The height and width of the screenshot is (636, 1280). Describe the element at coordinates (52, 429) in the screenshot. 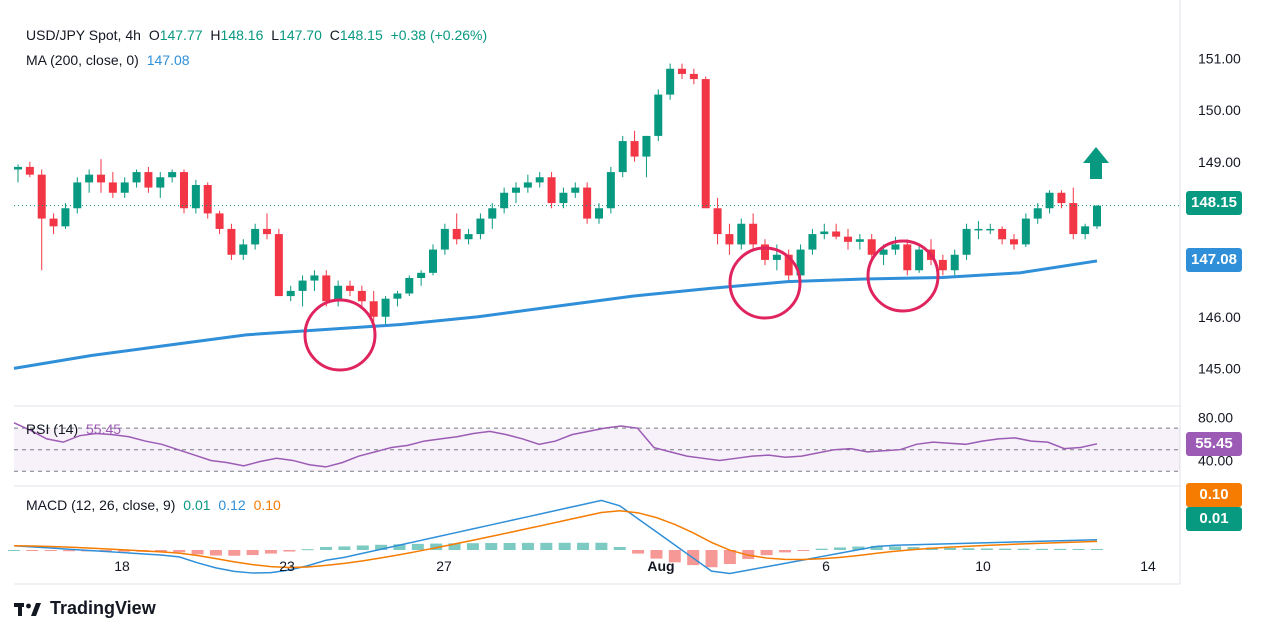

I see `rsi-label: RSI (14)` at that location.